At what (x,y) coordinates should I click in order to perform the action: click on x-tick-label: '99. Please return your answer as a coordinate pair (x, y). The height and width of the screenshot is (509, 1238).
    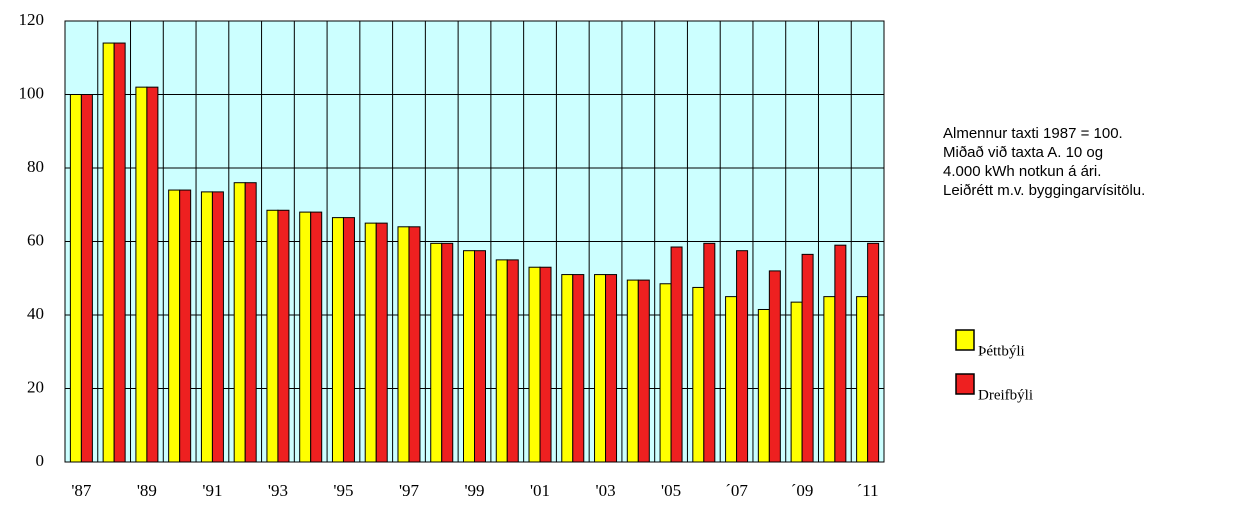
    Looking at the image, I should click on (474, 490).